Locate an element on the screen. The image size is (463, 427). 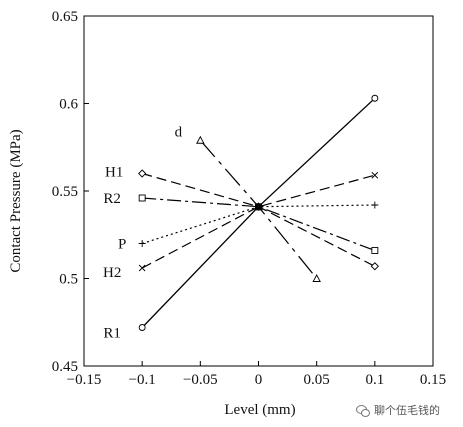
series-label-H2: H2 is located at coordinates (112, 273).